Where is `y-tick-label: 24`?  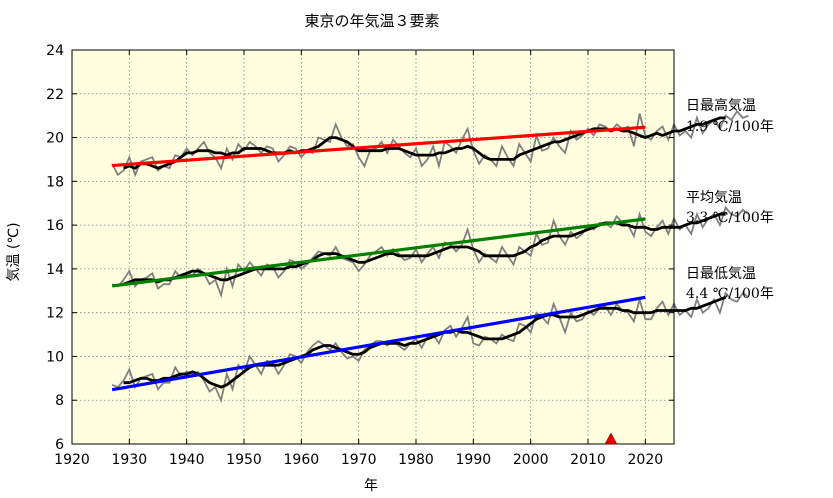
y-tick-label: 24 is located at coordinates (55, 51).